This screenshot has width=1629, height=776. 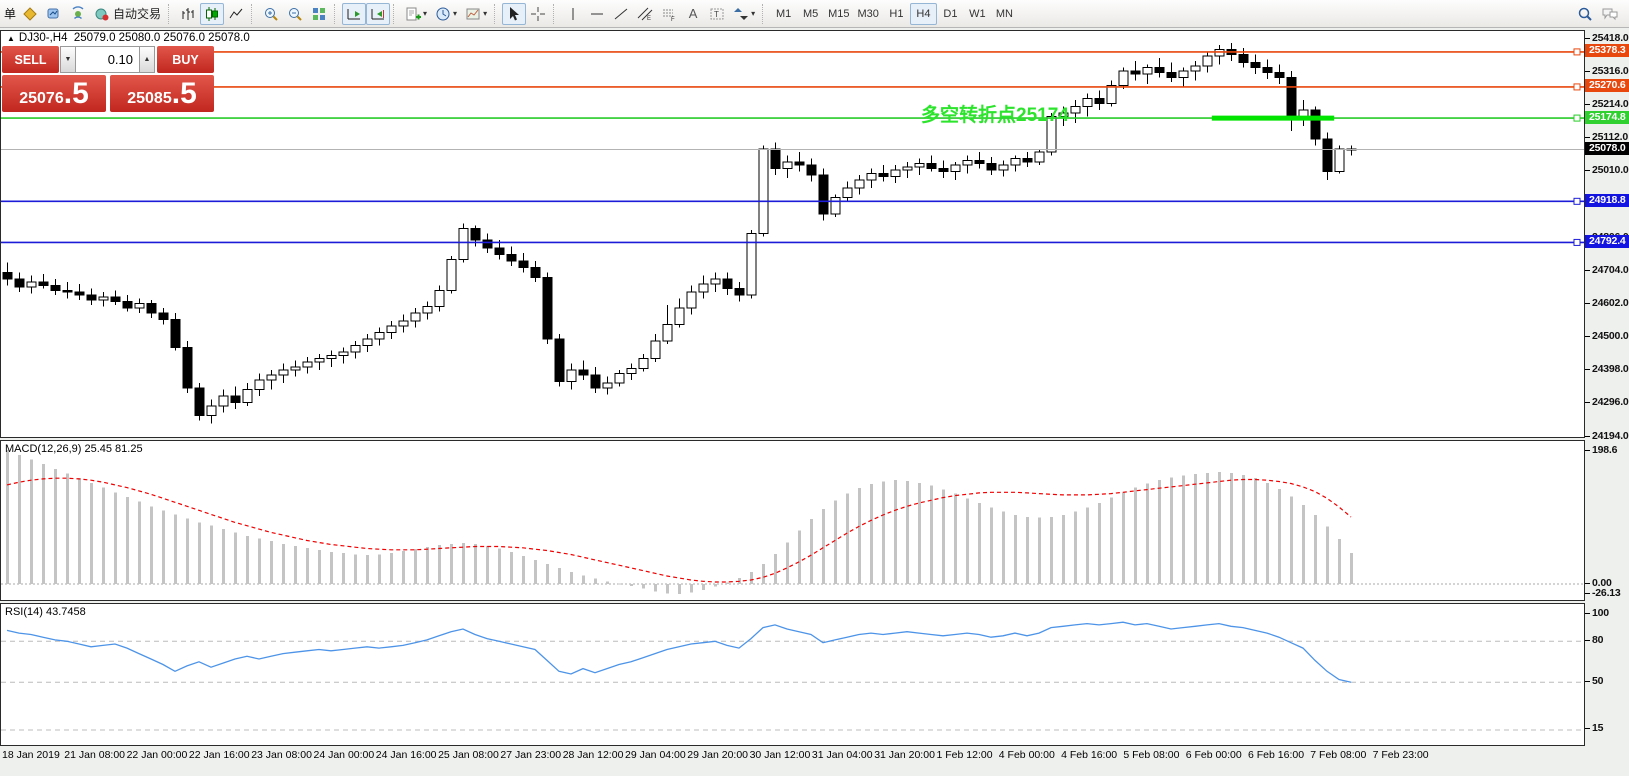 I want to click on ohlc-values: 25079.0 25080.0 25076.0 25078.0, so click(x=161, y=38).